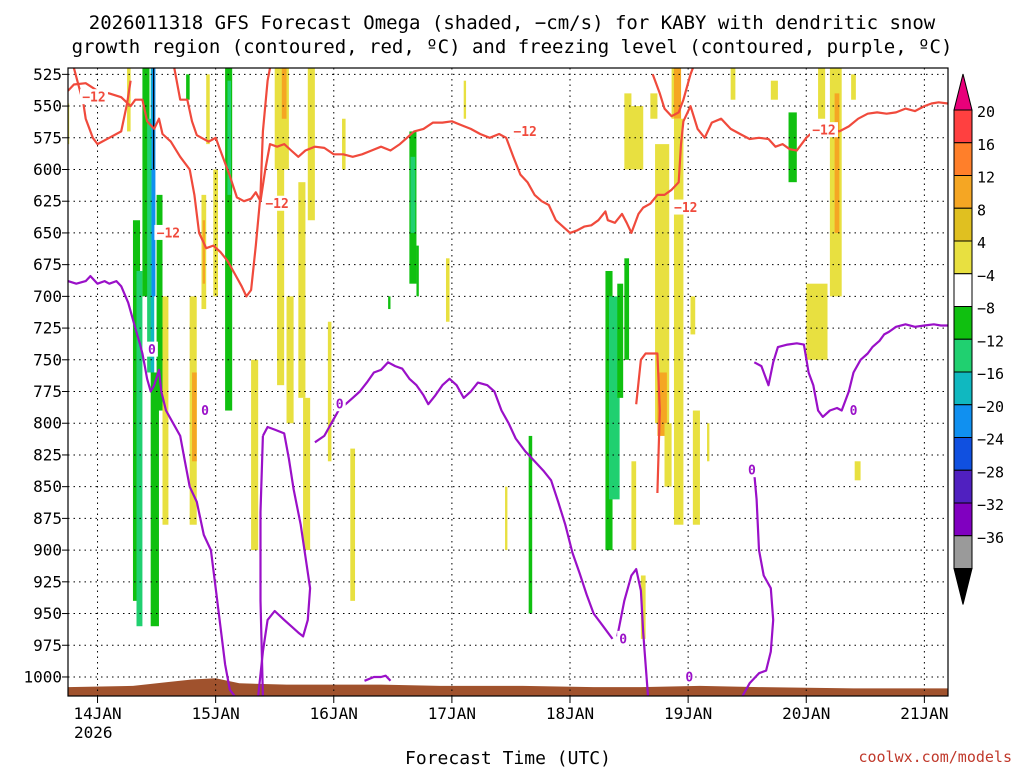 This screenshot has width=1024, height=768. What do you see at coordinates (47, 296) in the screenshot?
I see `y-tick-label-700: 700` at bounding box center [47, 296].